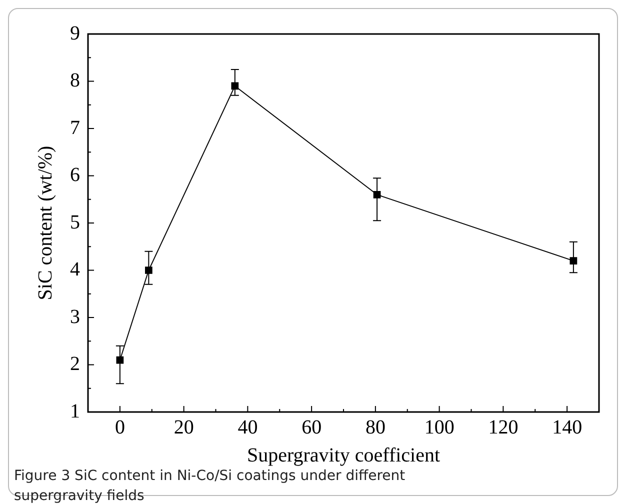  I want to click on y-axis-title: SiC content (wt/%), so click(45, 223).